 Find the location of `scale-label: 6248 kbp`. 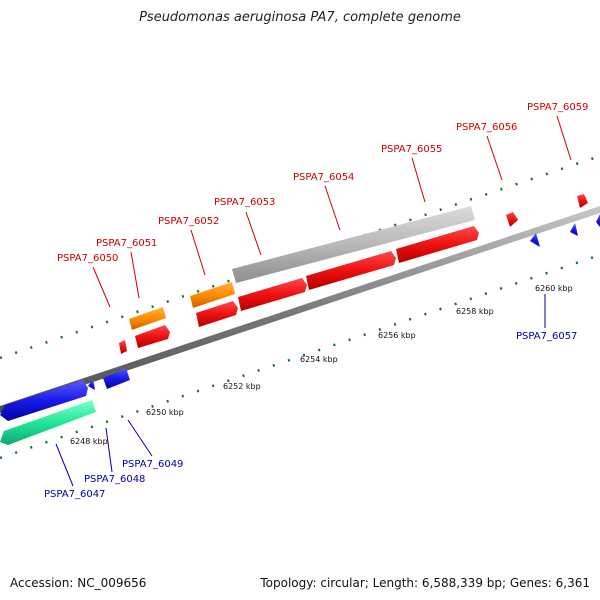

scale-label: 6248 kbp is located at coordinates (89, 441).